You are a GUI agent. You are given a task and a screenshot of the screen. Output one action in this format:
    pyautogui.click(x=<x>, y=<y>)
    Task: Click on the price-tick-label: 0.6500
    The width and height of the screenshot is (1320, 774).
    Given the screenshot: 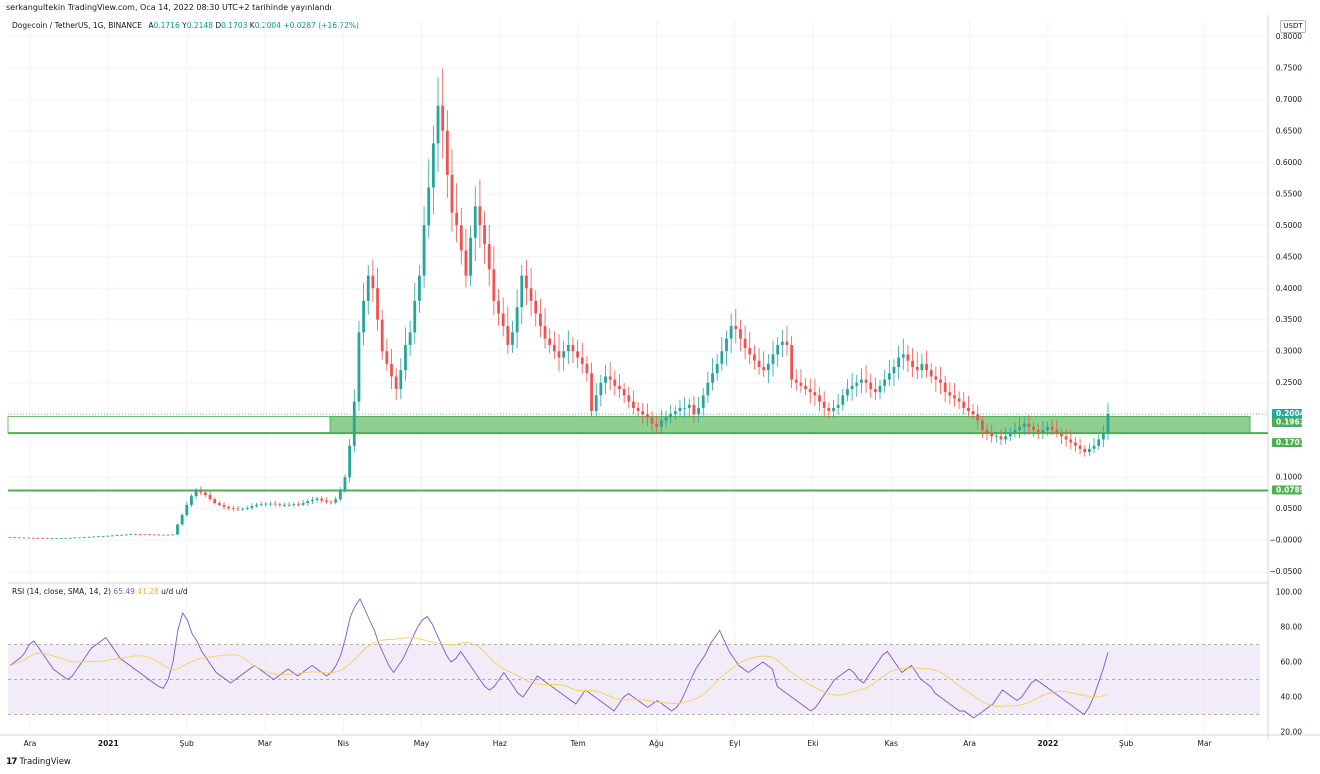 What is the action you would take?
    pyautogui.click(x=1289, y=130)
    